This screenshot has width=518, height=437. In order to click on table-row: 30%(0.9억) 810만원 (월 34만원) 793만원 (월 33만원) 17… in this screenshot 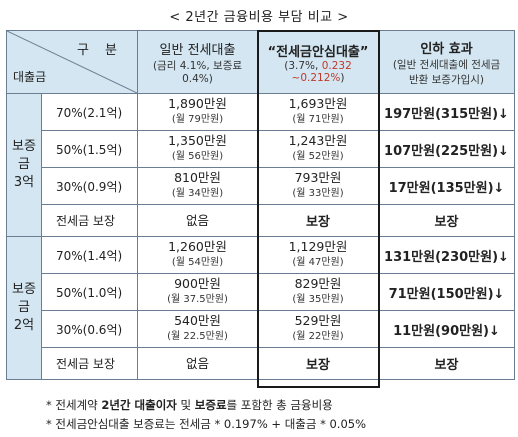, I will do `click(261, 186)`.